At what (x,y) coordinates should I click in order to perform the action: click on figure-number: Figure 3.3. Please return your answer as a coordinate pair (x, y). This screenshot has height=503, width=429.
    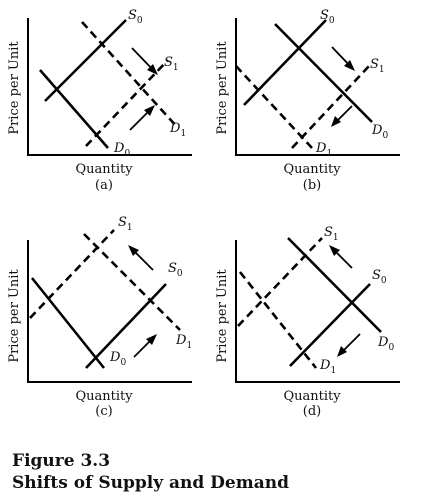
    Looking at the image, I should click on (61, 461).